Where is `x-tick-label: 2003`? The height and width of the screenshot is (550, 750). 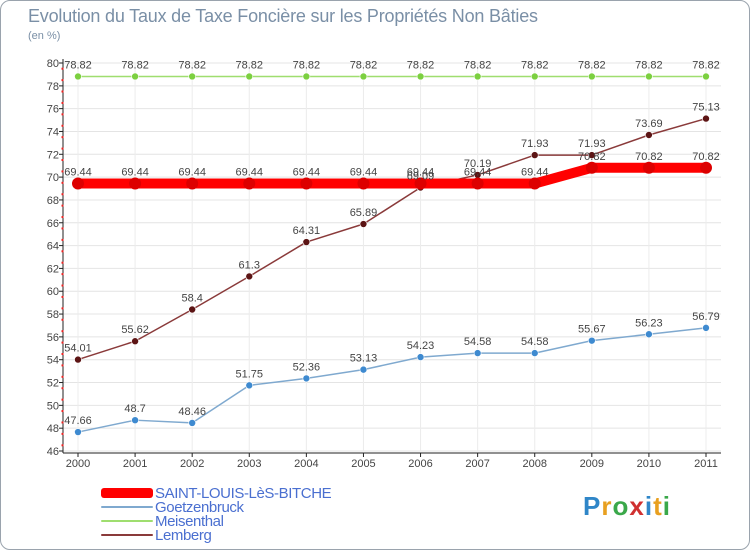
x-tick-label: 2003 is located at coordinates (249, 464).